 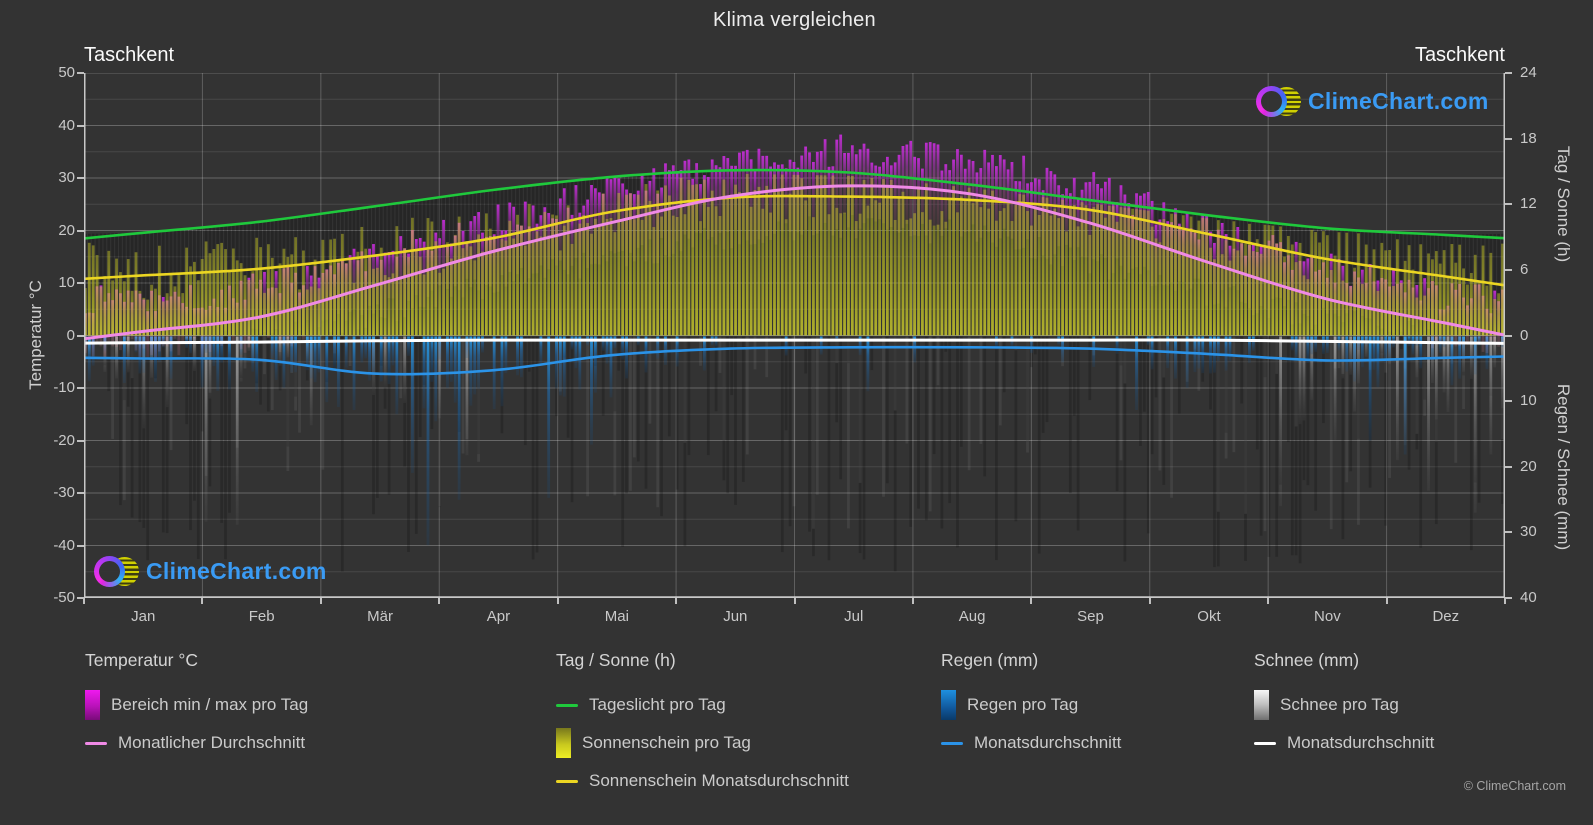 I want to click on right-axis-mm-tick-30: 30, so click(x=1528, y=532).